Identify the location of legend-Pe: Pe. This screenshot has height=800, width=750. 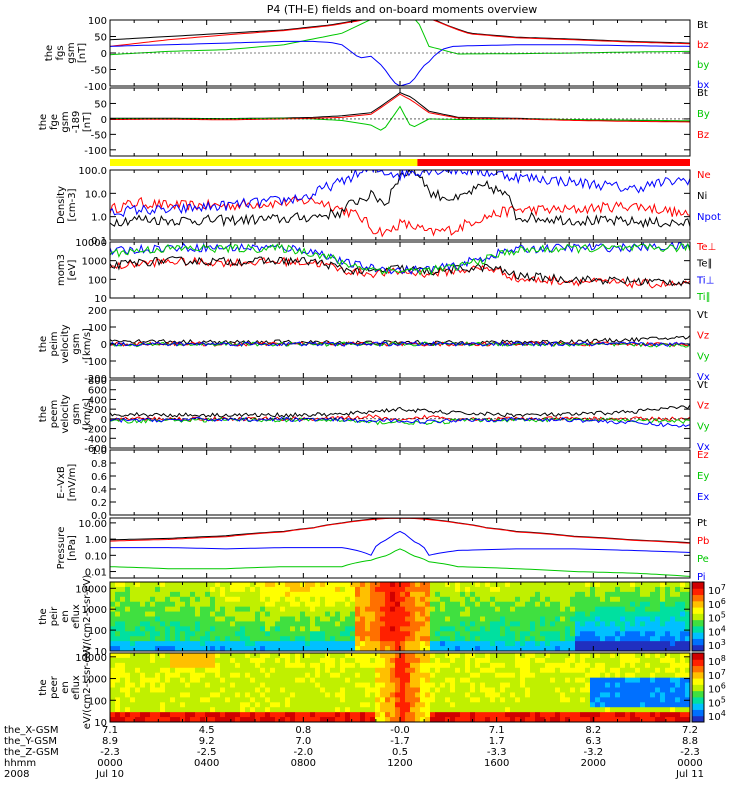
(703, 559).